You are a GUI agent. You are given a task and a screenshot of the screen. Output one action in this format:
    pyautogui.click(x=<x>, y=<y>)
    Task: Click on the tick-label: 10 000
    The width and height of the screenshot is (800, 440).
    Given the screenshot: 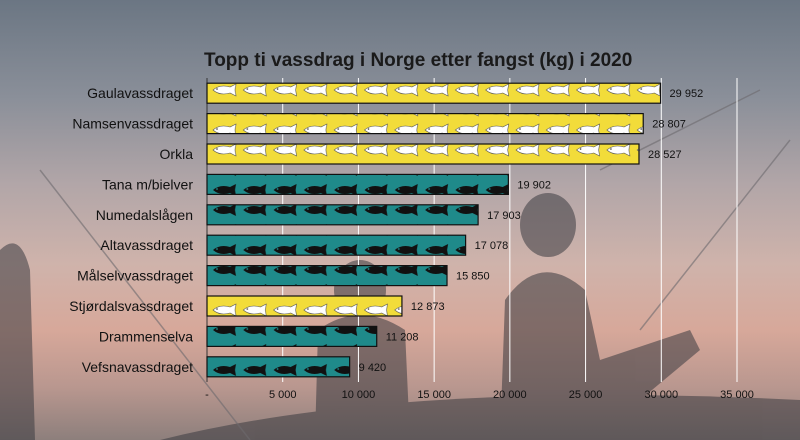 What is the action you would take?
    pyautogui.click(x=359, y=395)
    